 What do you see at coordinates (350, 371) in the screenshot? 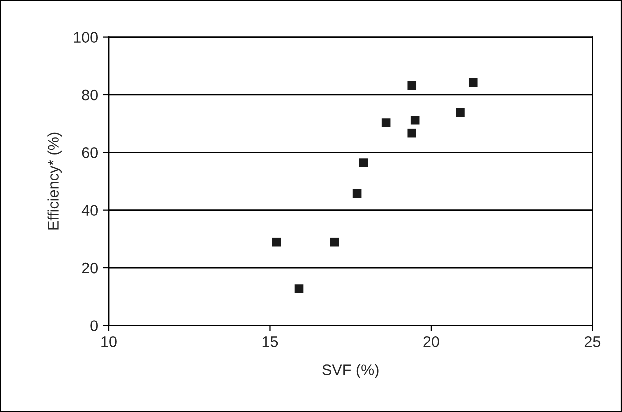
I see `x-axis-title: SVF (%)` at bounding box center [350, 371].